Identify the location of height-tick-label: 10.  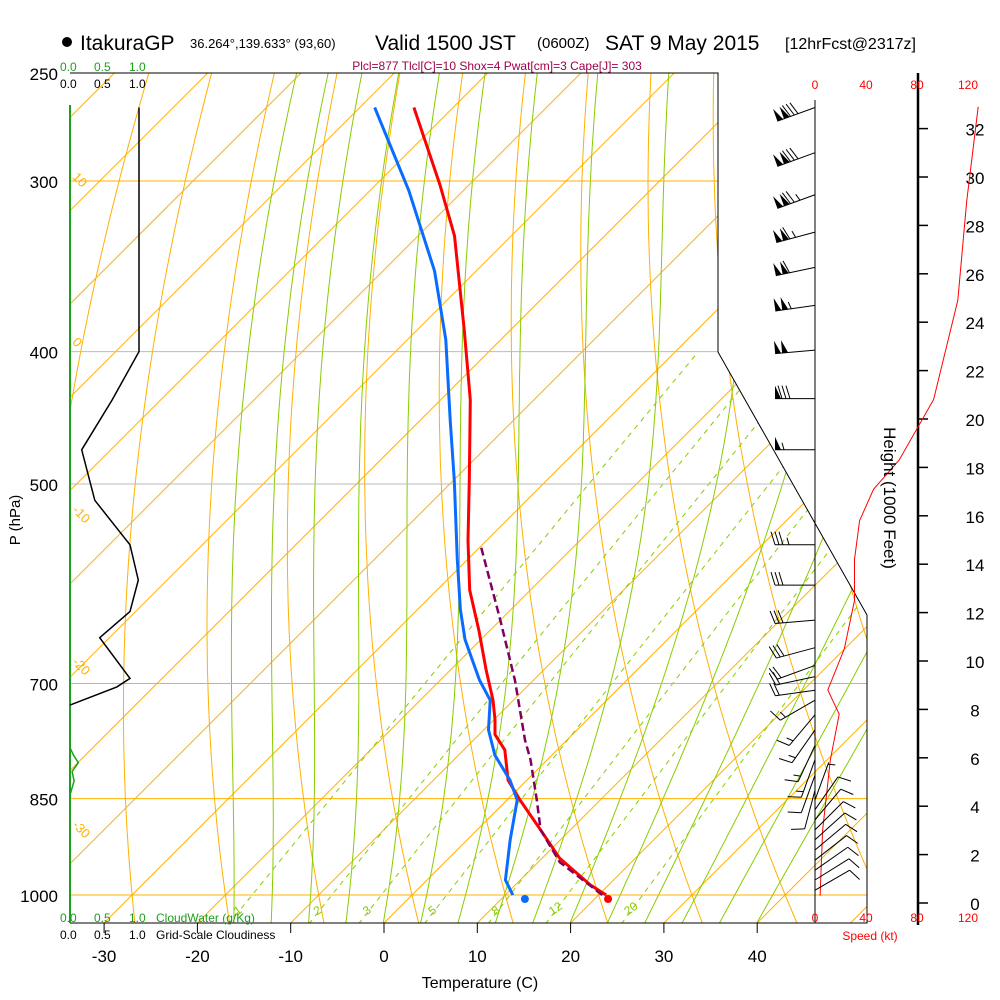
(975, 662).